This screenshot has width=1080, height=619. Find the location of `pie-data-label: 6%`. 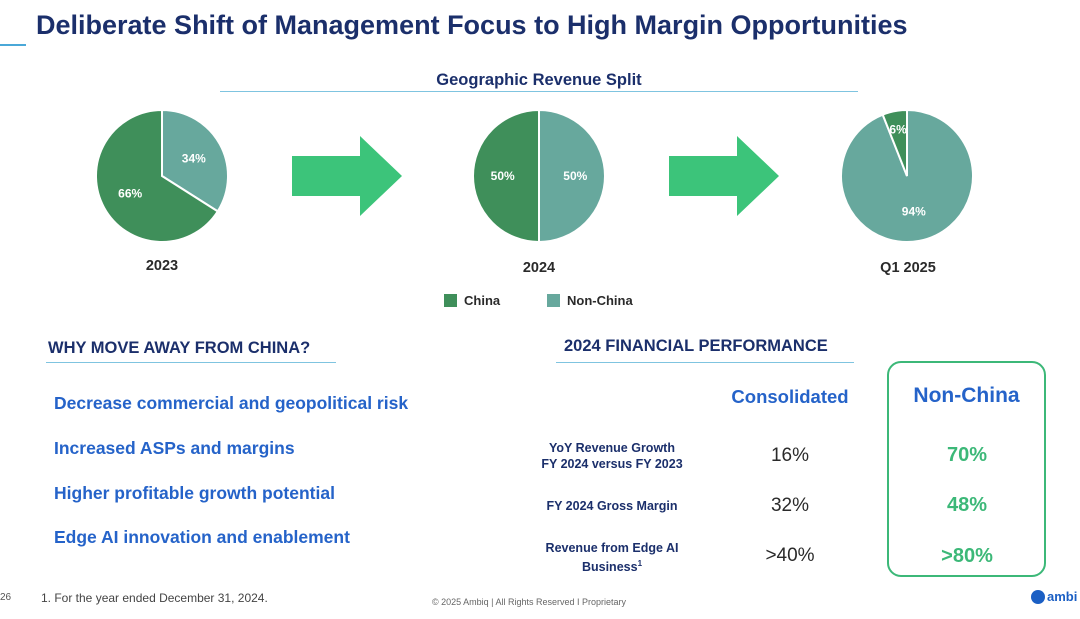

pie-data-label: 6% is located at coordinates (898, 129).